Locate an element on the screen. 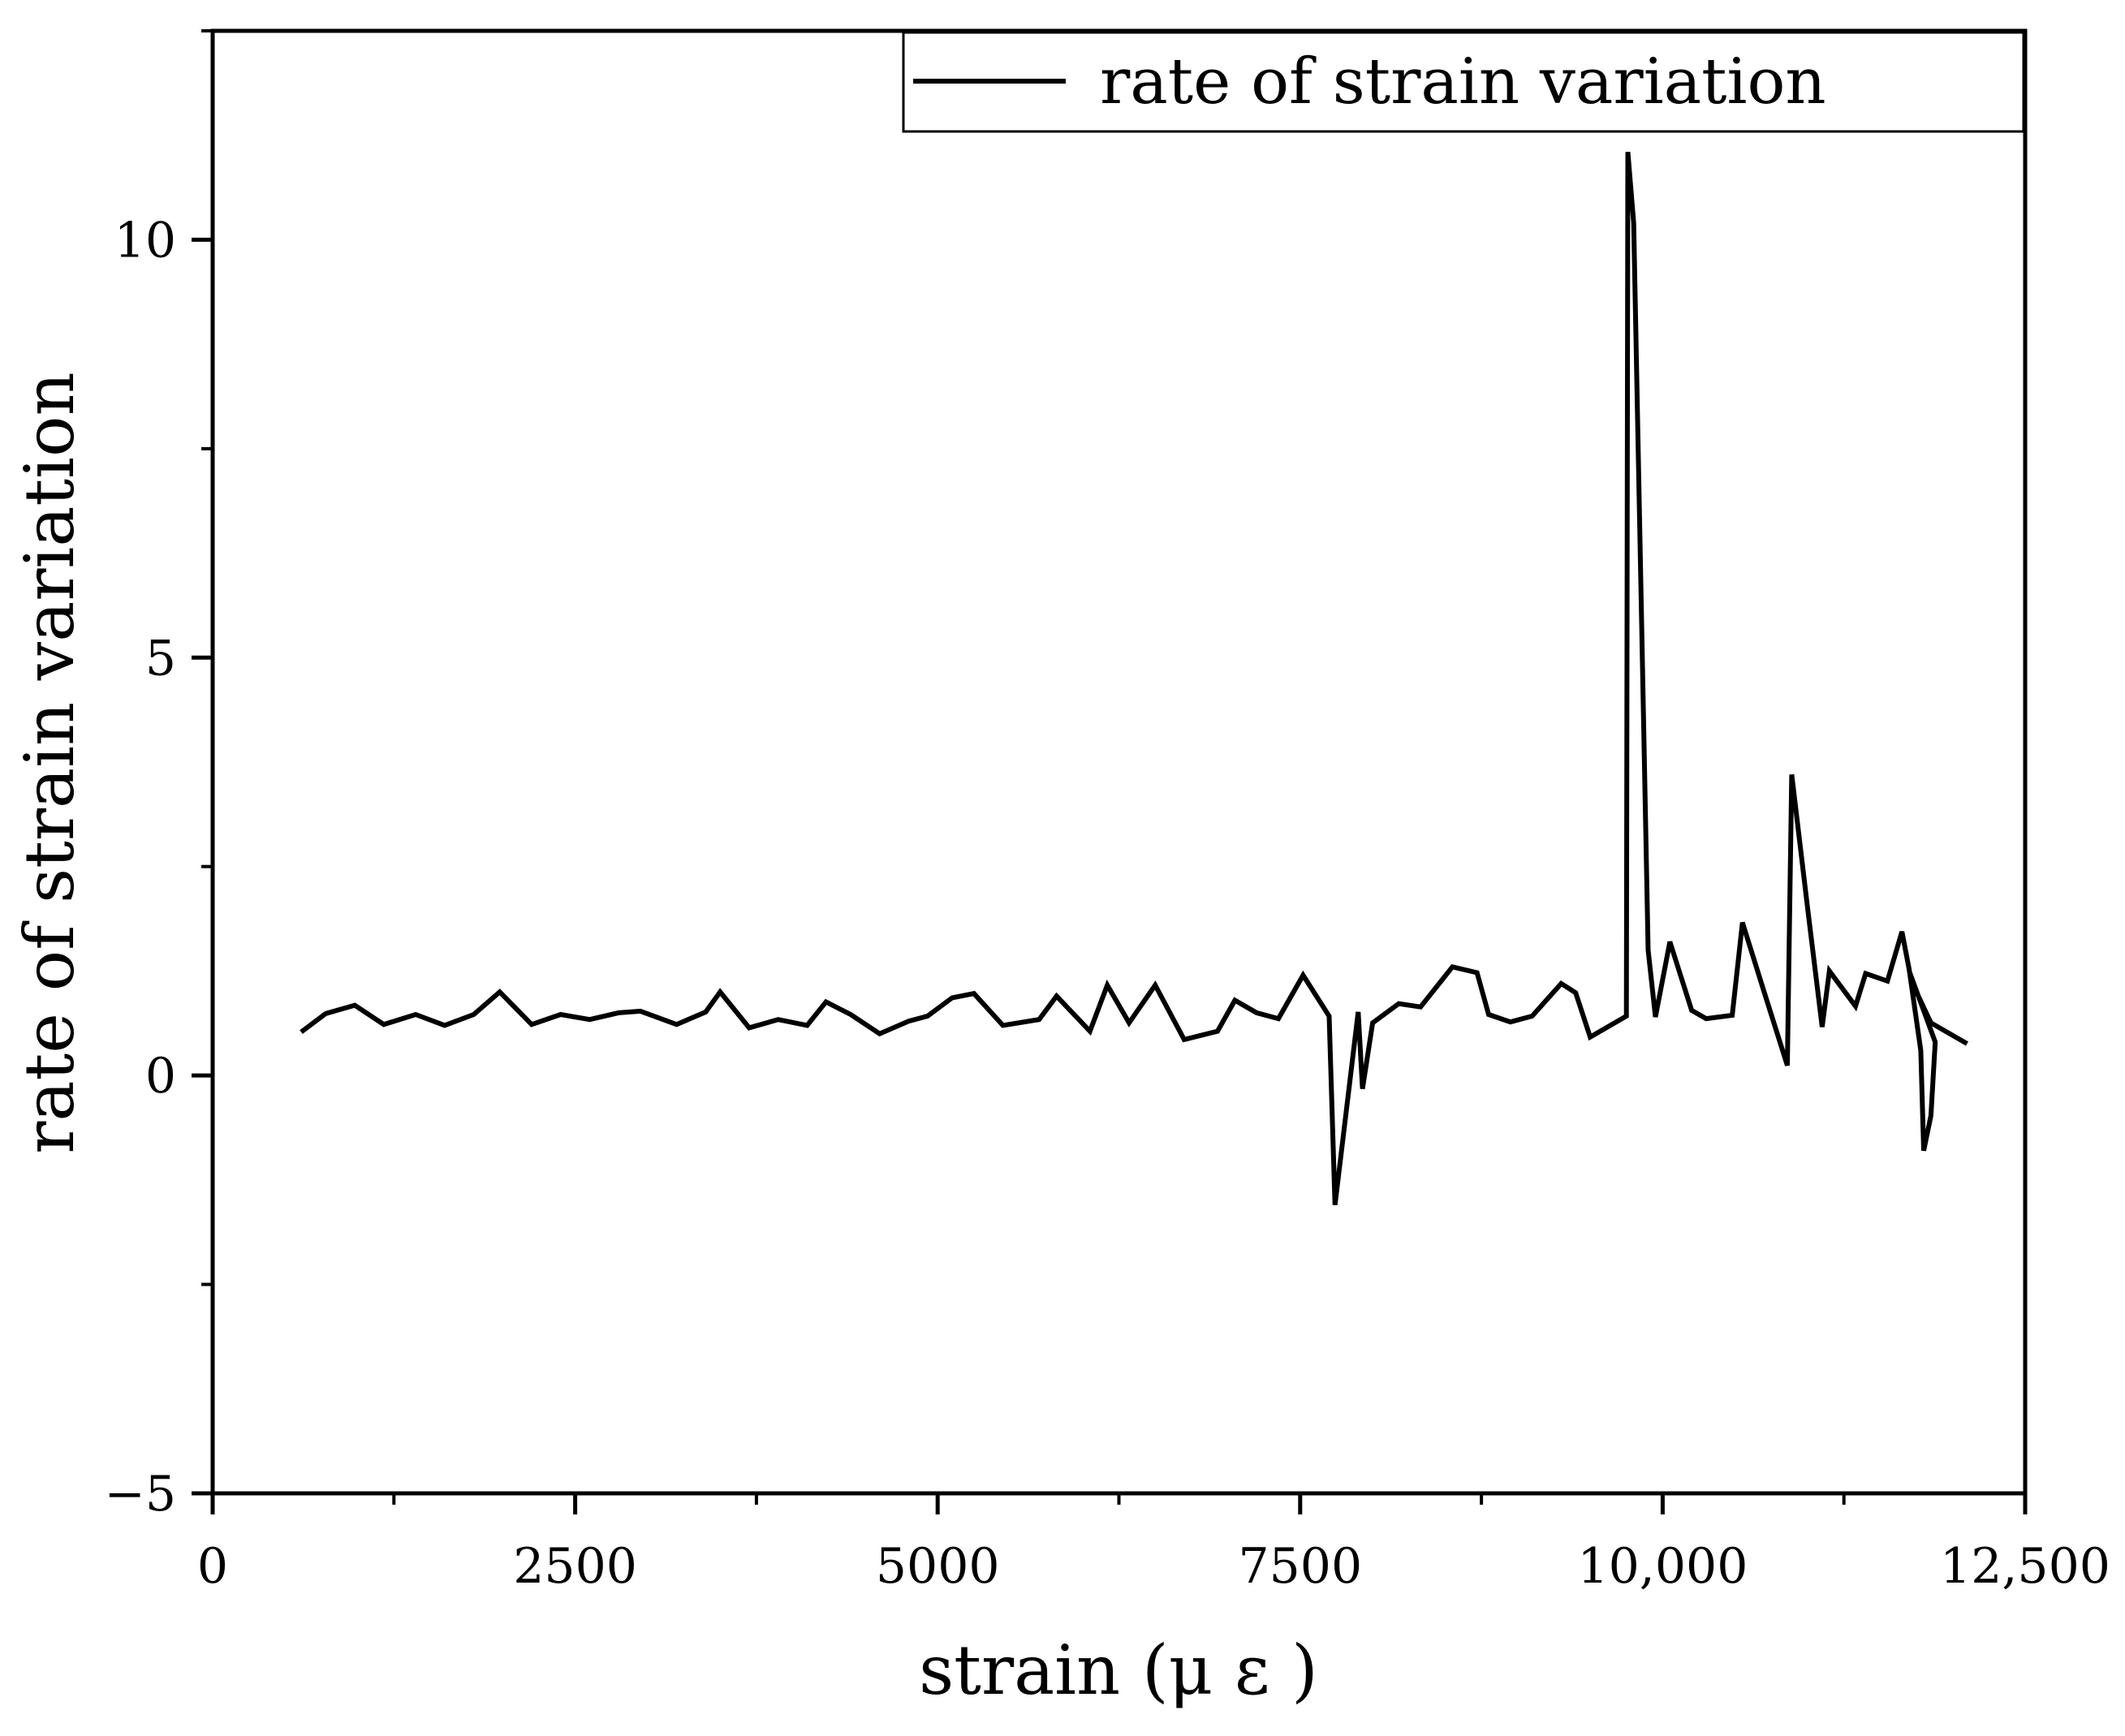 This screenshot has height=1736, width=2125. x-tick-label: 0 is located at coordinates (212, 1567).